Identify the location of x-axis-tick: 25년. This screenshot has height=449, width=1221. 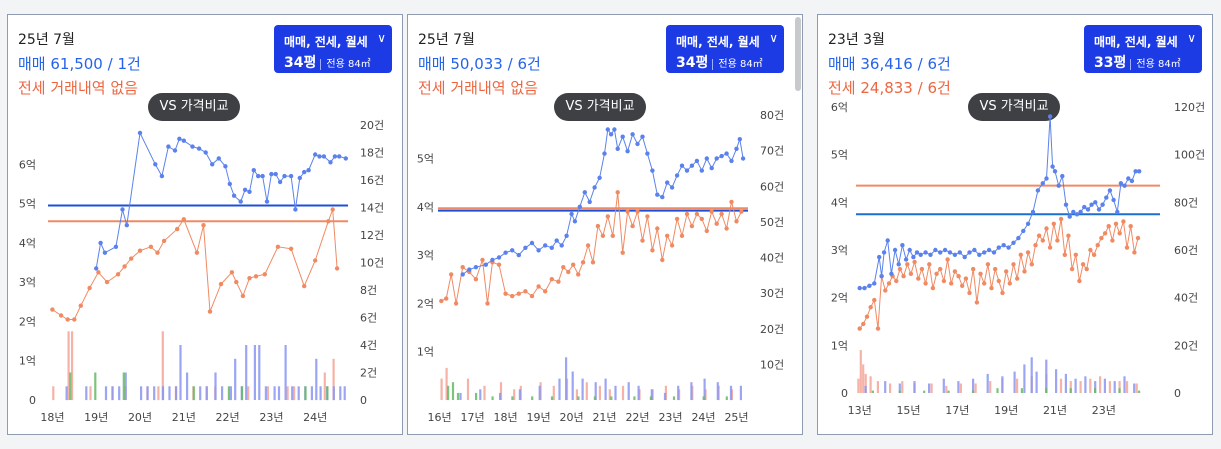
(736, 417).